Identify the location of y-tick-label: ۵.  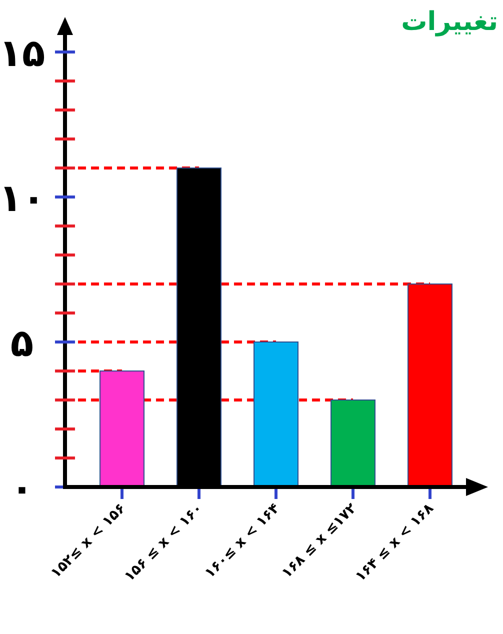
(22, 343).